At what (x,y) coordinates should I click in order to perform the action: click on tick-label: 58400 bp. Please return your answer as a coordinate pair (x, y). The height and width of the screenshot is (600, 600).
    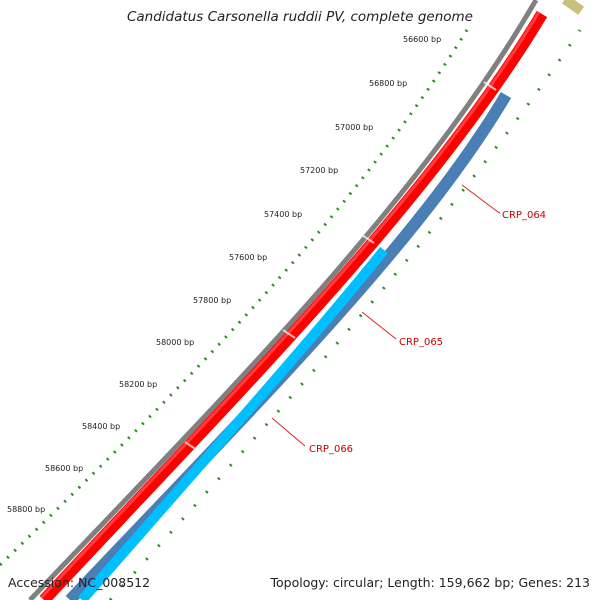
    Looking at the image, I should click on (101, 426).